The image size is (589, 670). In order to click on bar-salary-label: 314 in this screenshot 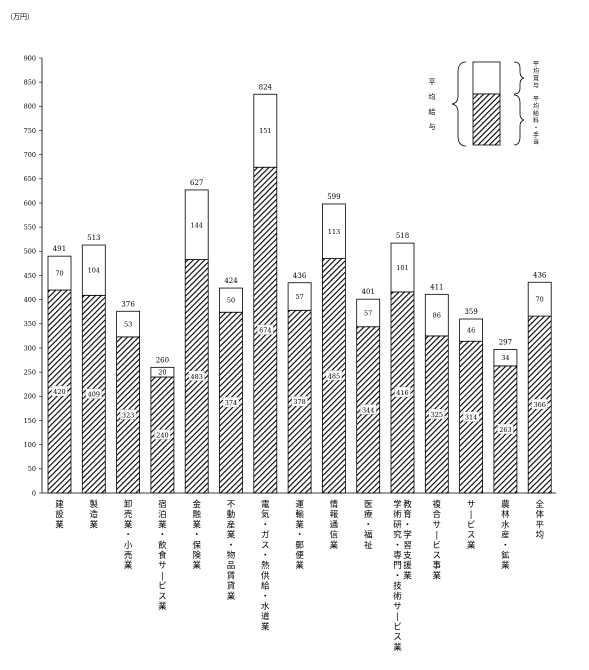, I will do `click(471, 418)`.